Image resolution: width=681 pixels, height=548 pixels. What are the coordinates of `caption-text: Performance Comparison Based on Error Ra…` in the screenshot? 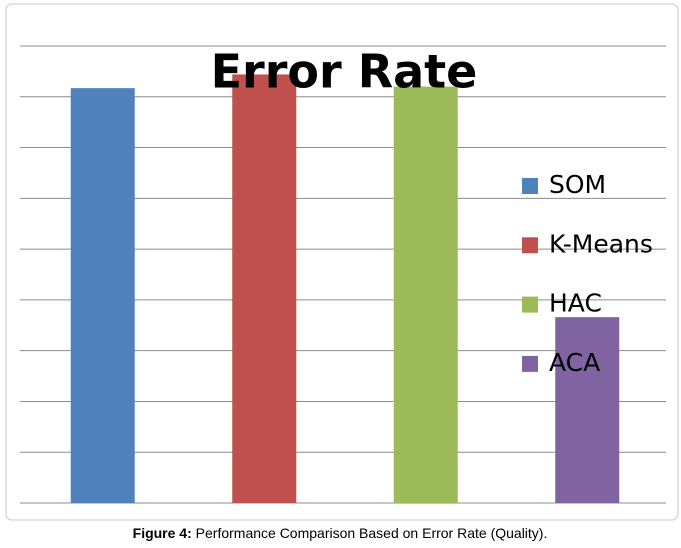 It's located at (372, 533).